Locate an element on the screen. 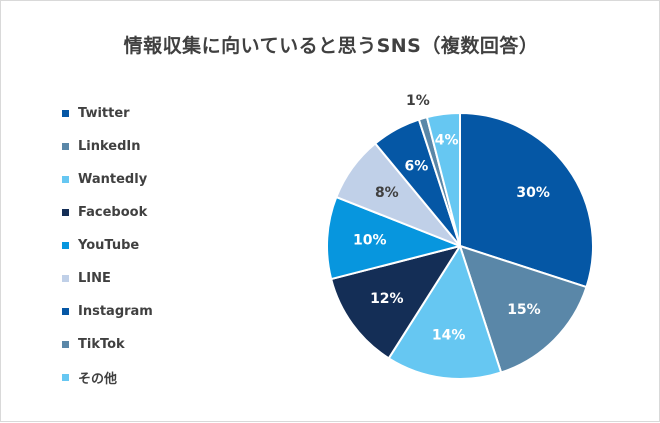 The width and height of the screenshot is (660, 423). data-label-twitter: 30% is located at coordinates (533, 193).